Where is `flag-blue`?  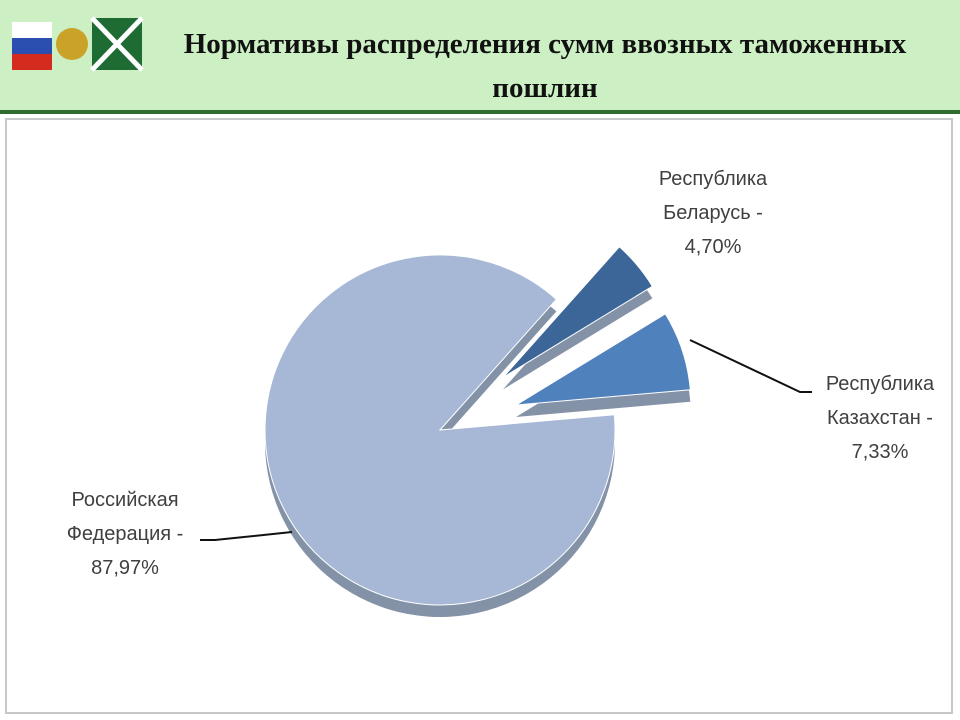 flag-blue is located at coordinates (32, 46).